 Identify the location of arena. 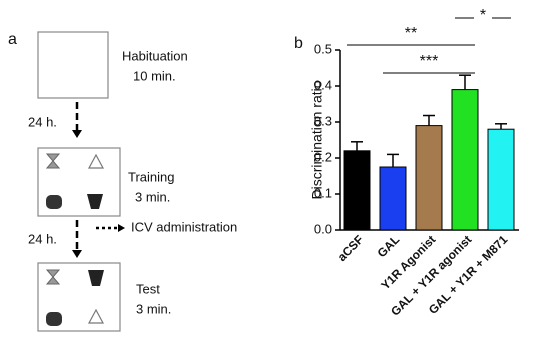
(73, 65).